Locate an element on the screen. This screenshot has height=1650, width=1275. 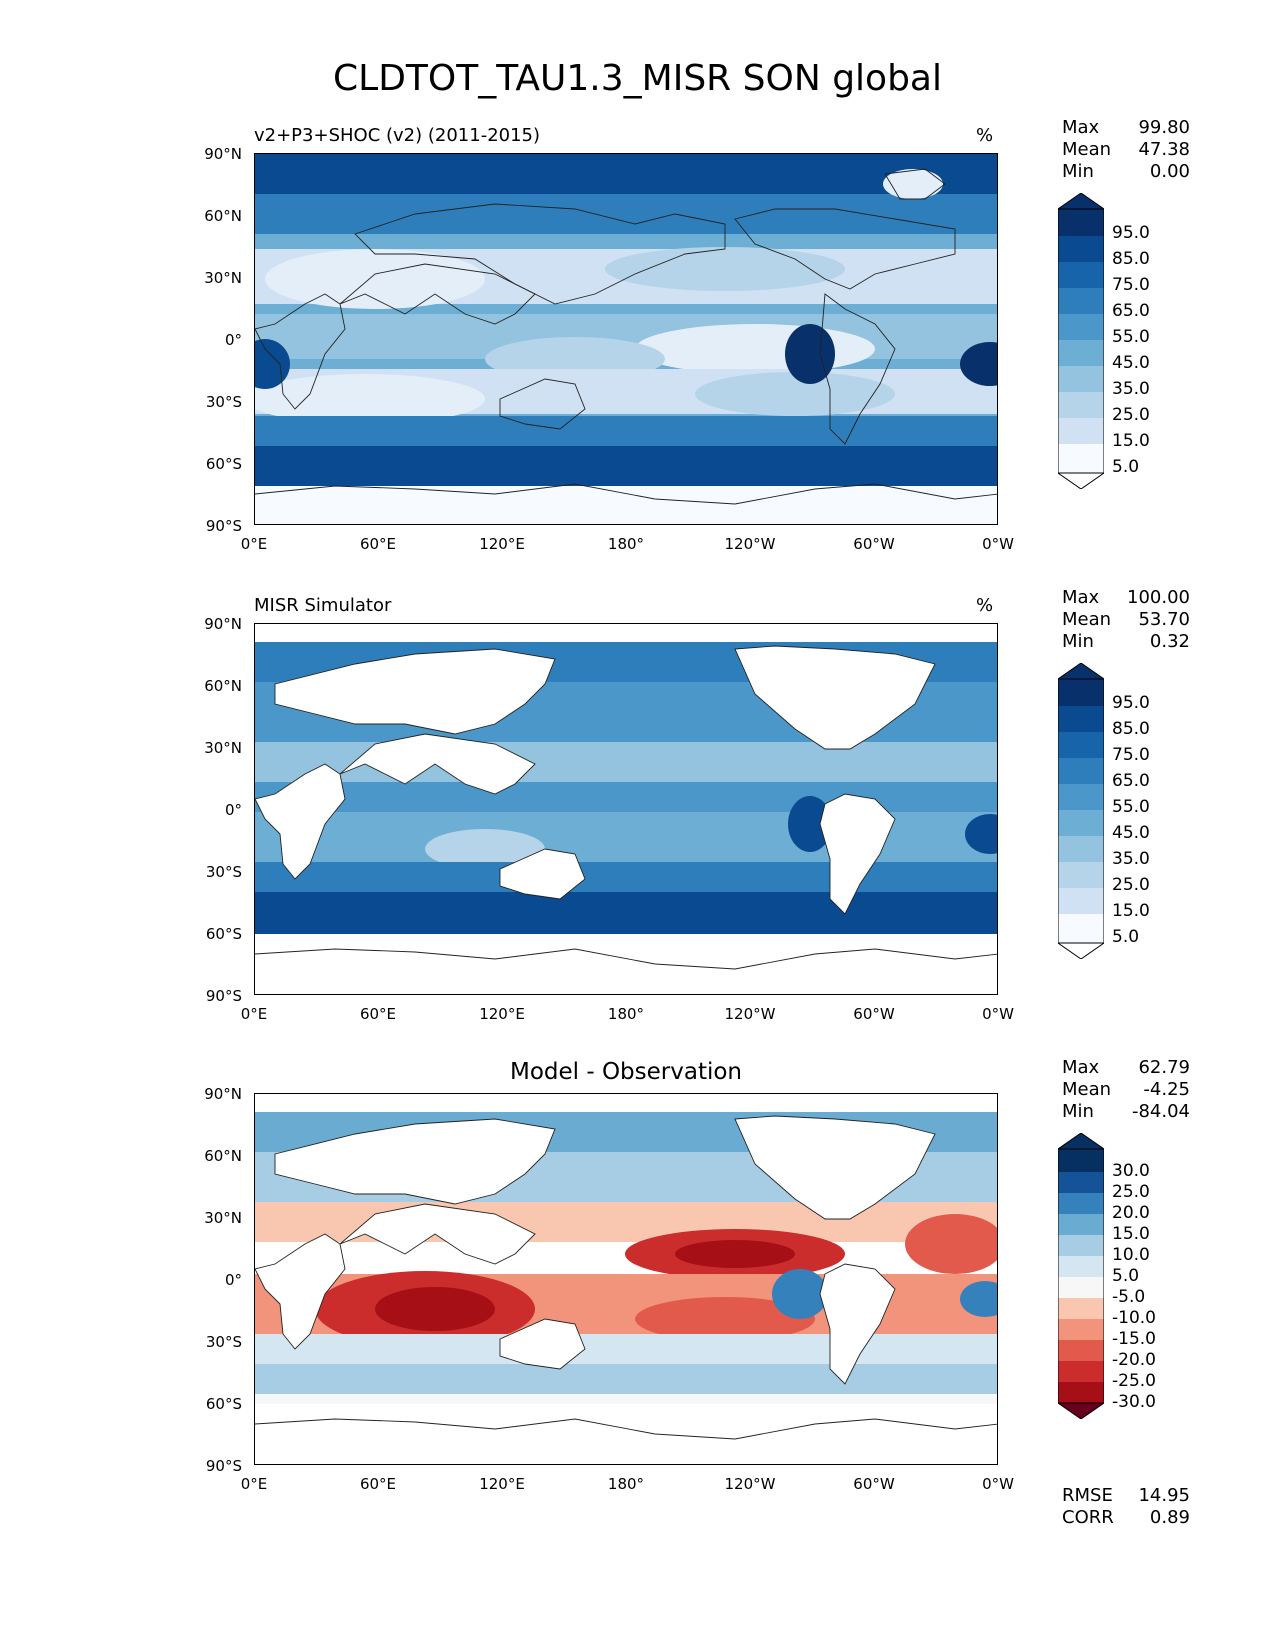
colorbar-tick-label: -30.0 is located at coordinates (1134, 1402).